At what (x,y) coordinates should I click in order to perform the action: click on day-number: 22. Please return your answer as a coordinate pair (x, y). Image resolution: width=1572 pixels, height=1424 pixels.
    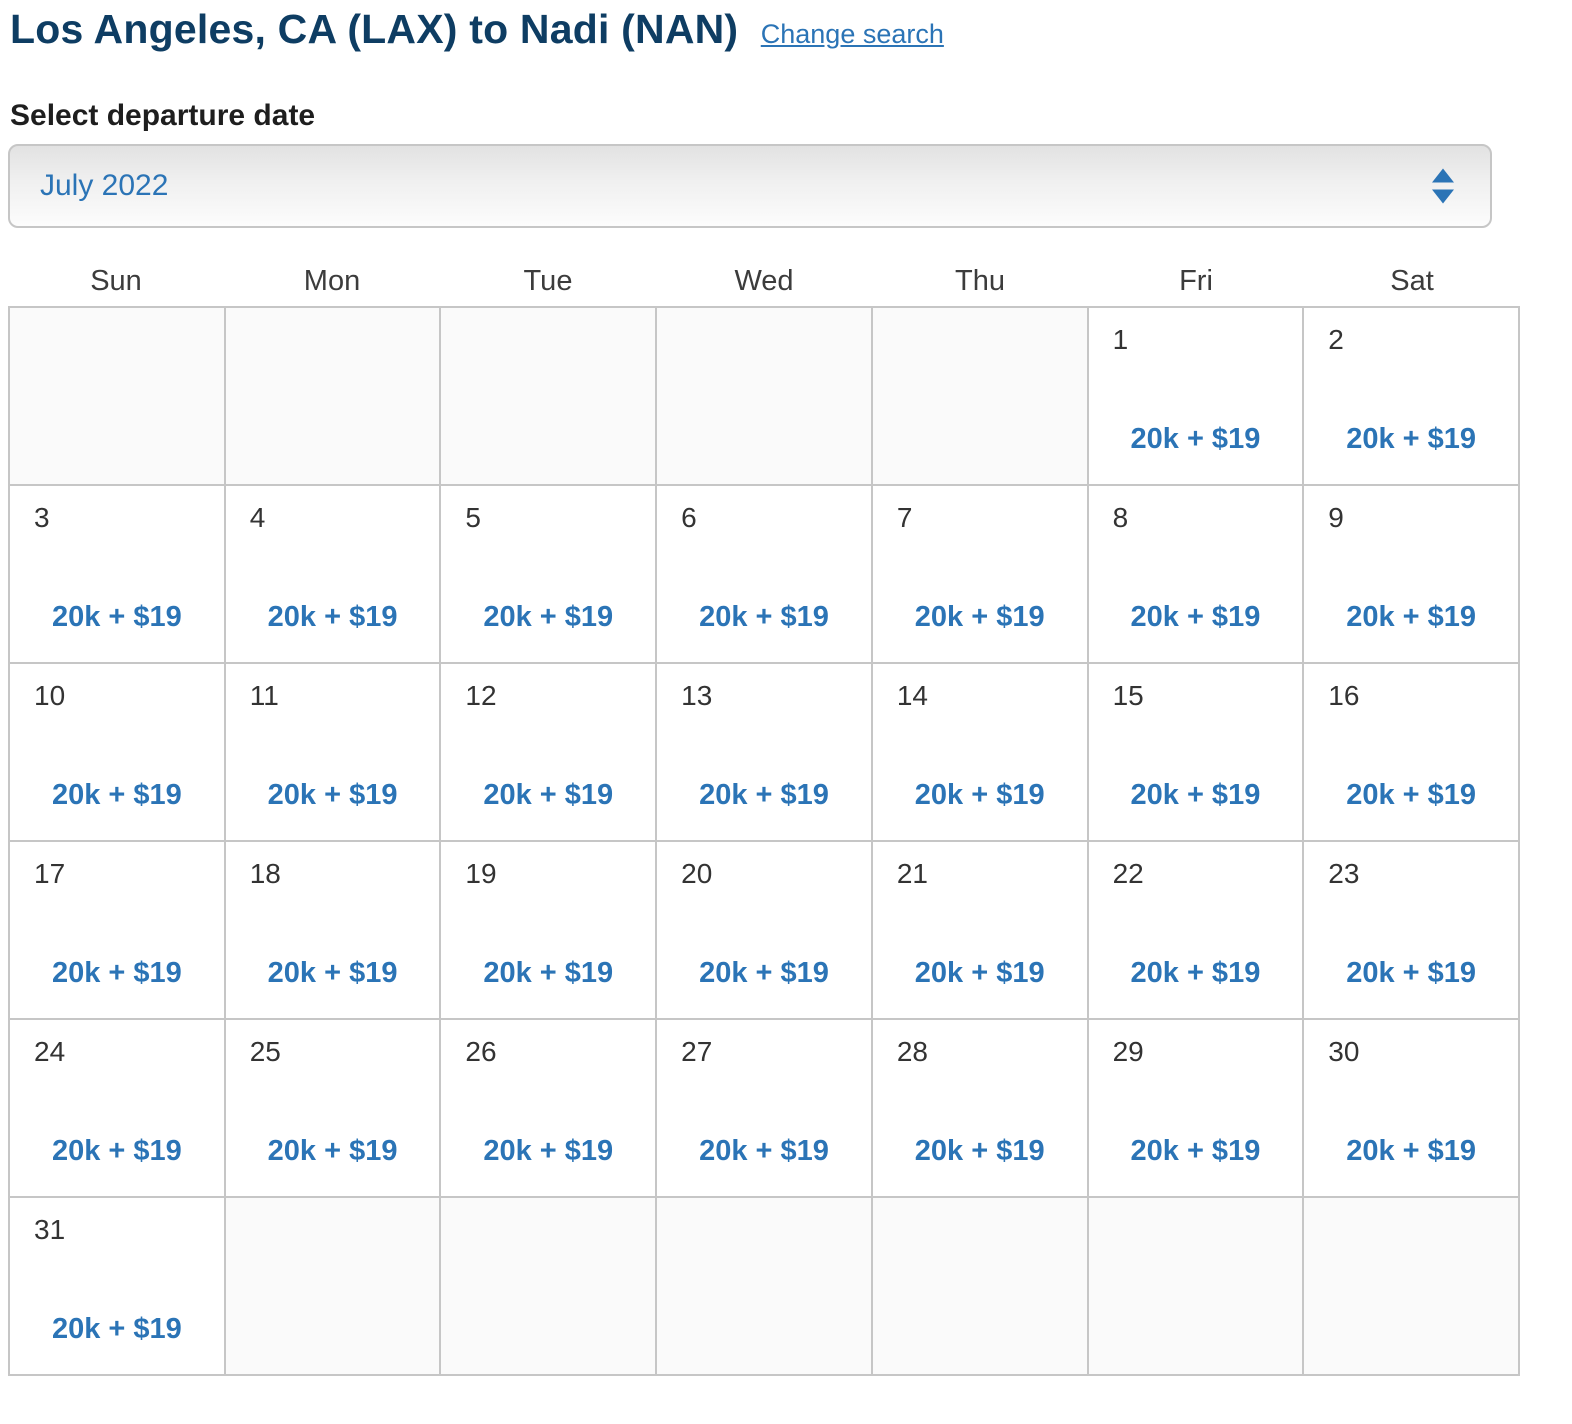
    Looking at the image, I should click on (1128, 873).